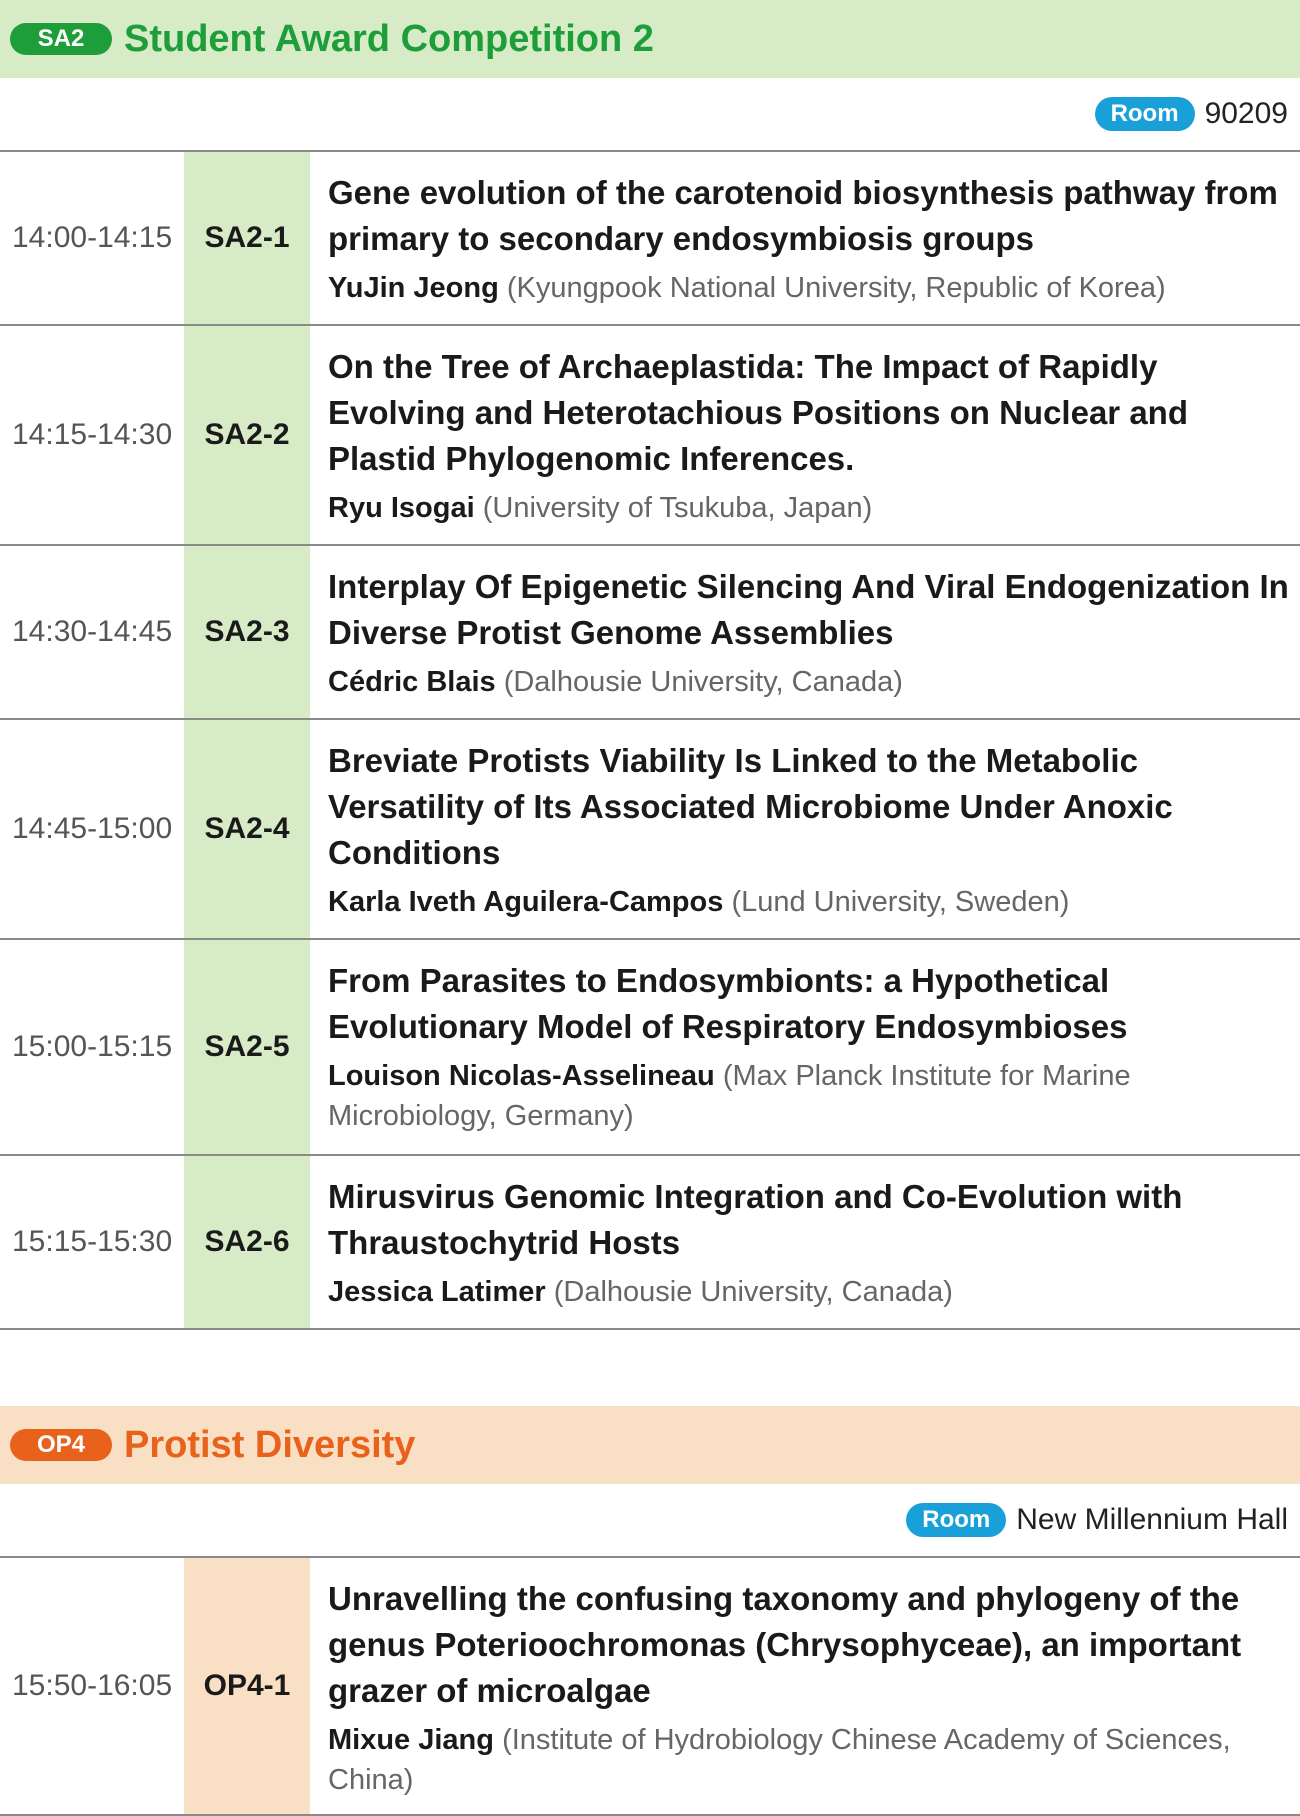 The image size is (1300, 1816). I want to click on talk-affiliation: (Lund University, Sweden), so click(900, 902).